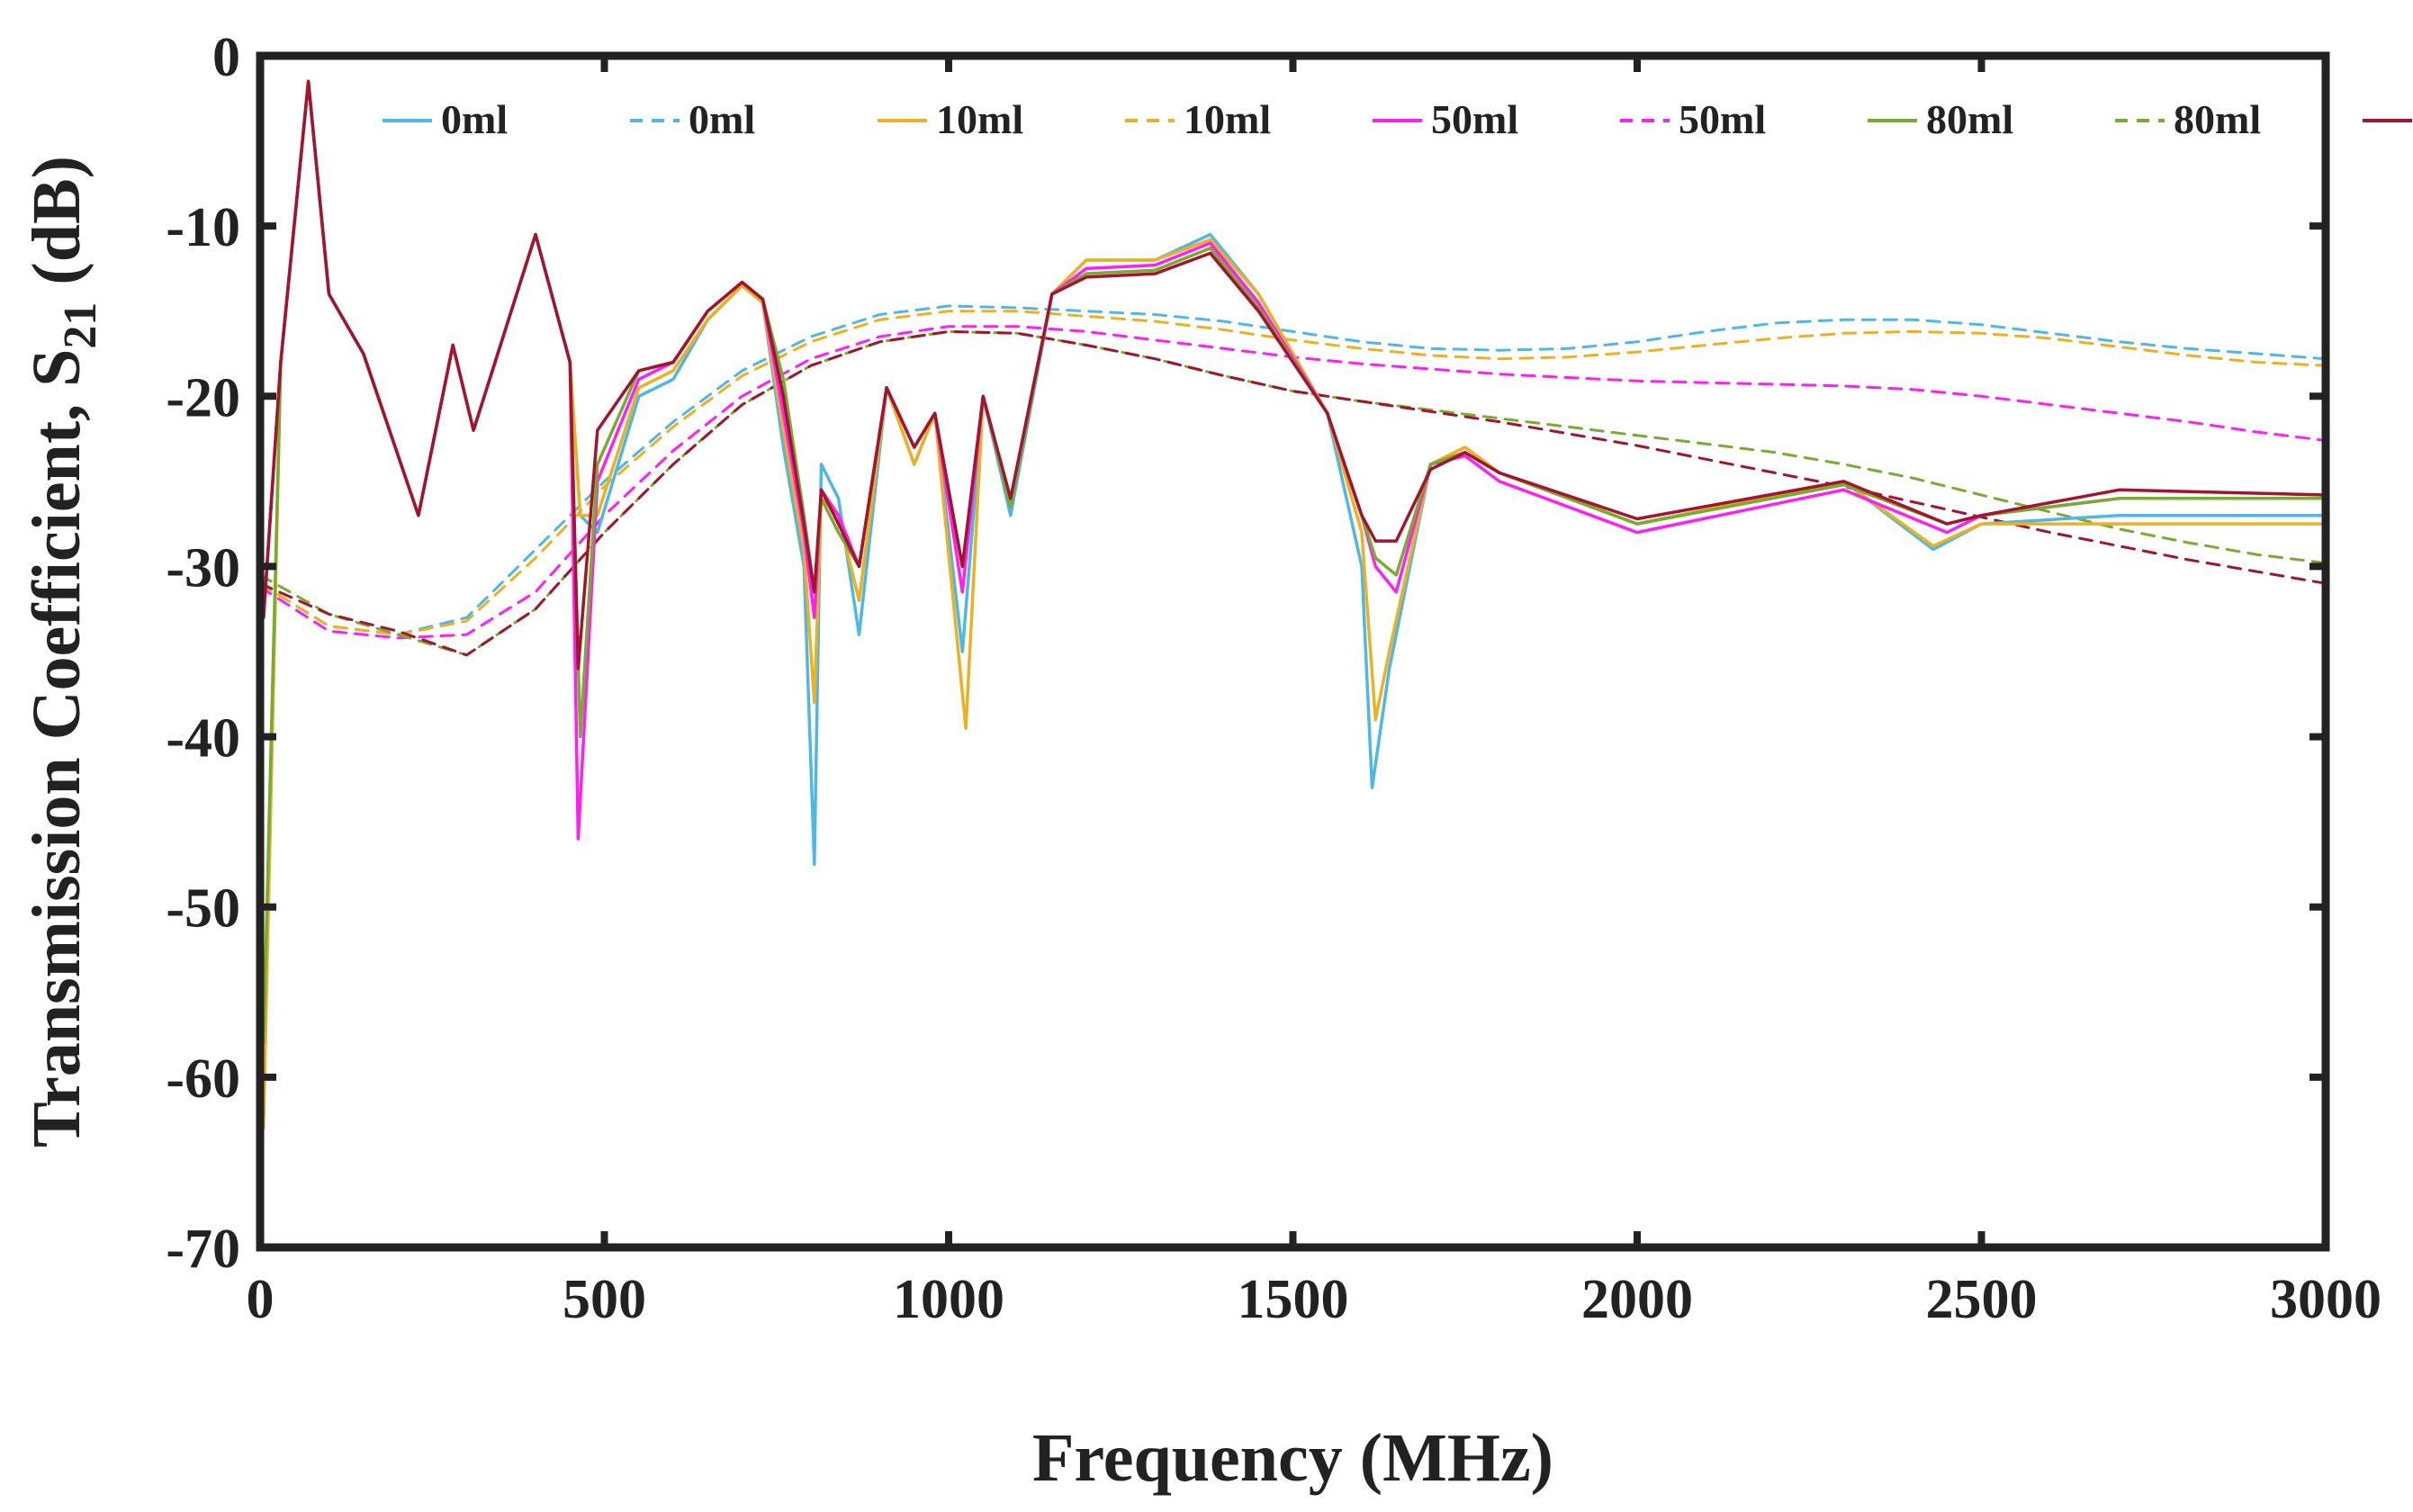 The width and height of the screenshot is (2413, 1512). I want to click on y-axis-title: Transmission Coefficient, S21 (dB), so click(62, 652).